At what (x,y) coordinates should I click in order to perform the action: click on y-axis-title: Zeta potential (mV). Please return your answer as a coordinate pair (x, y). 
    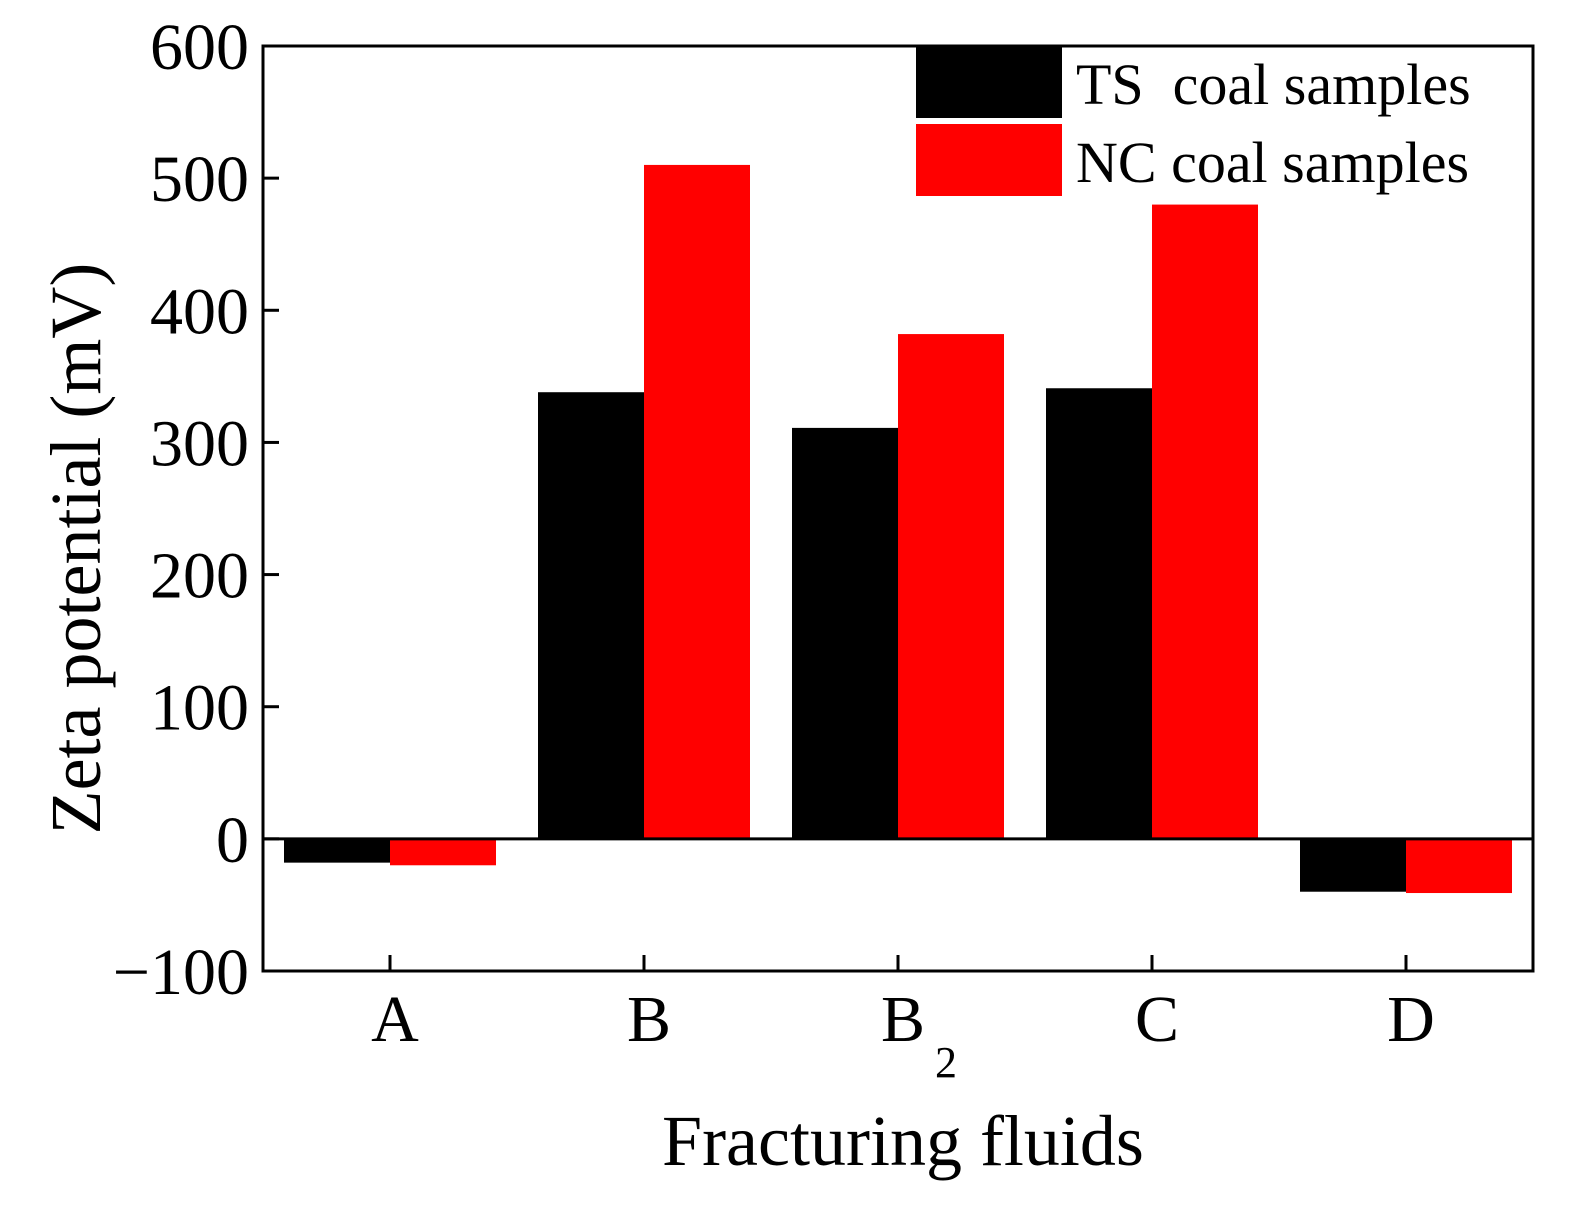
    Looking at the image, I should click on (76, 549).